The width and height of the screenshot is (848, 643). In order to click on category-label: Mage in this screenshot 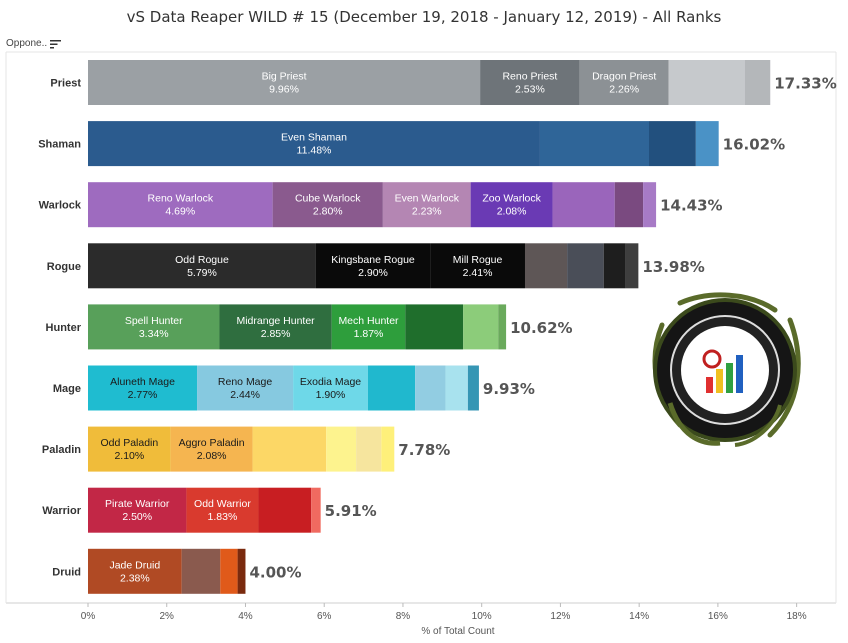, I will do `click(67, 389)`.